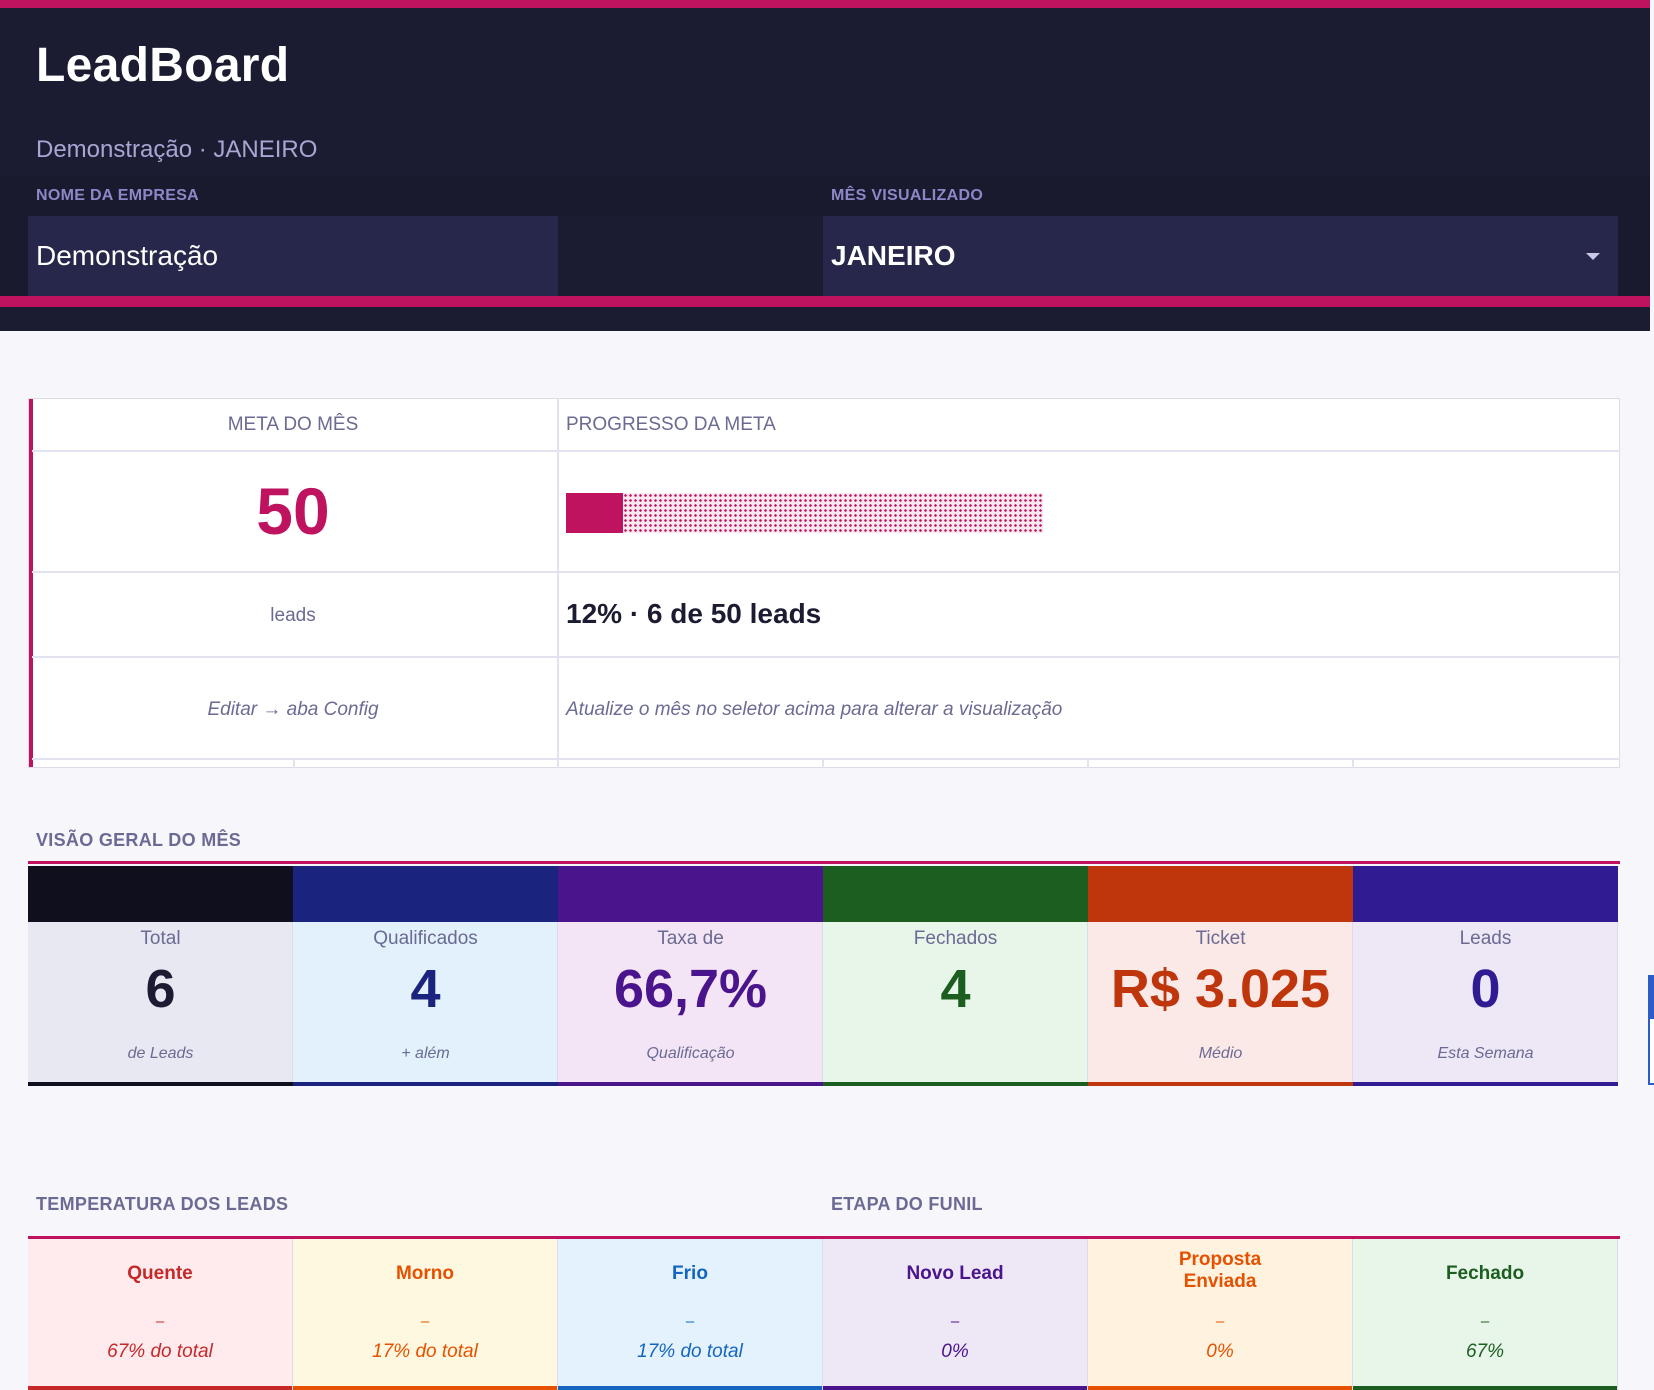 The width and height of the screenshot is (1654, 1390). What do you see at coordinates (671, 424) in the screenshot?
I see `progress-header: PROGRESSO DA META` at bounding box center [671, 424].